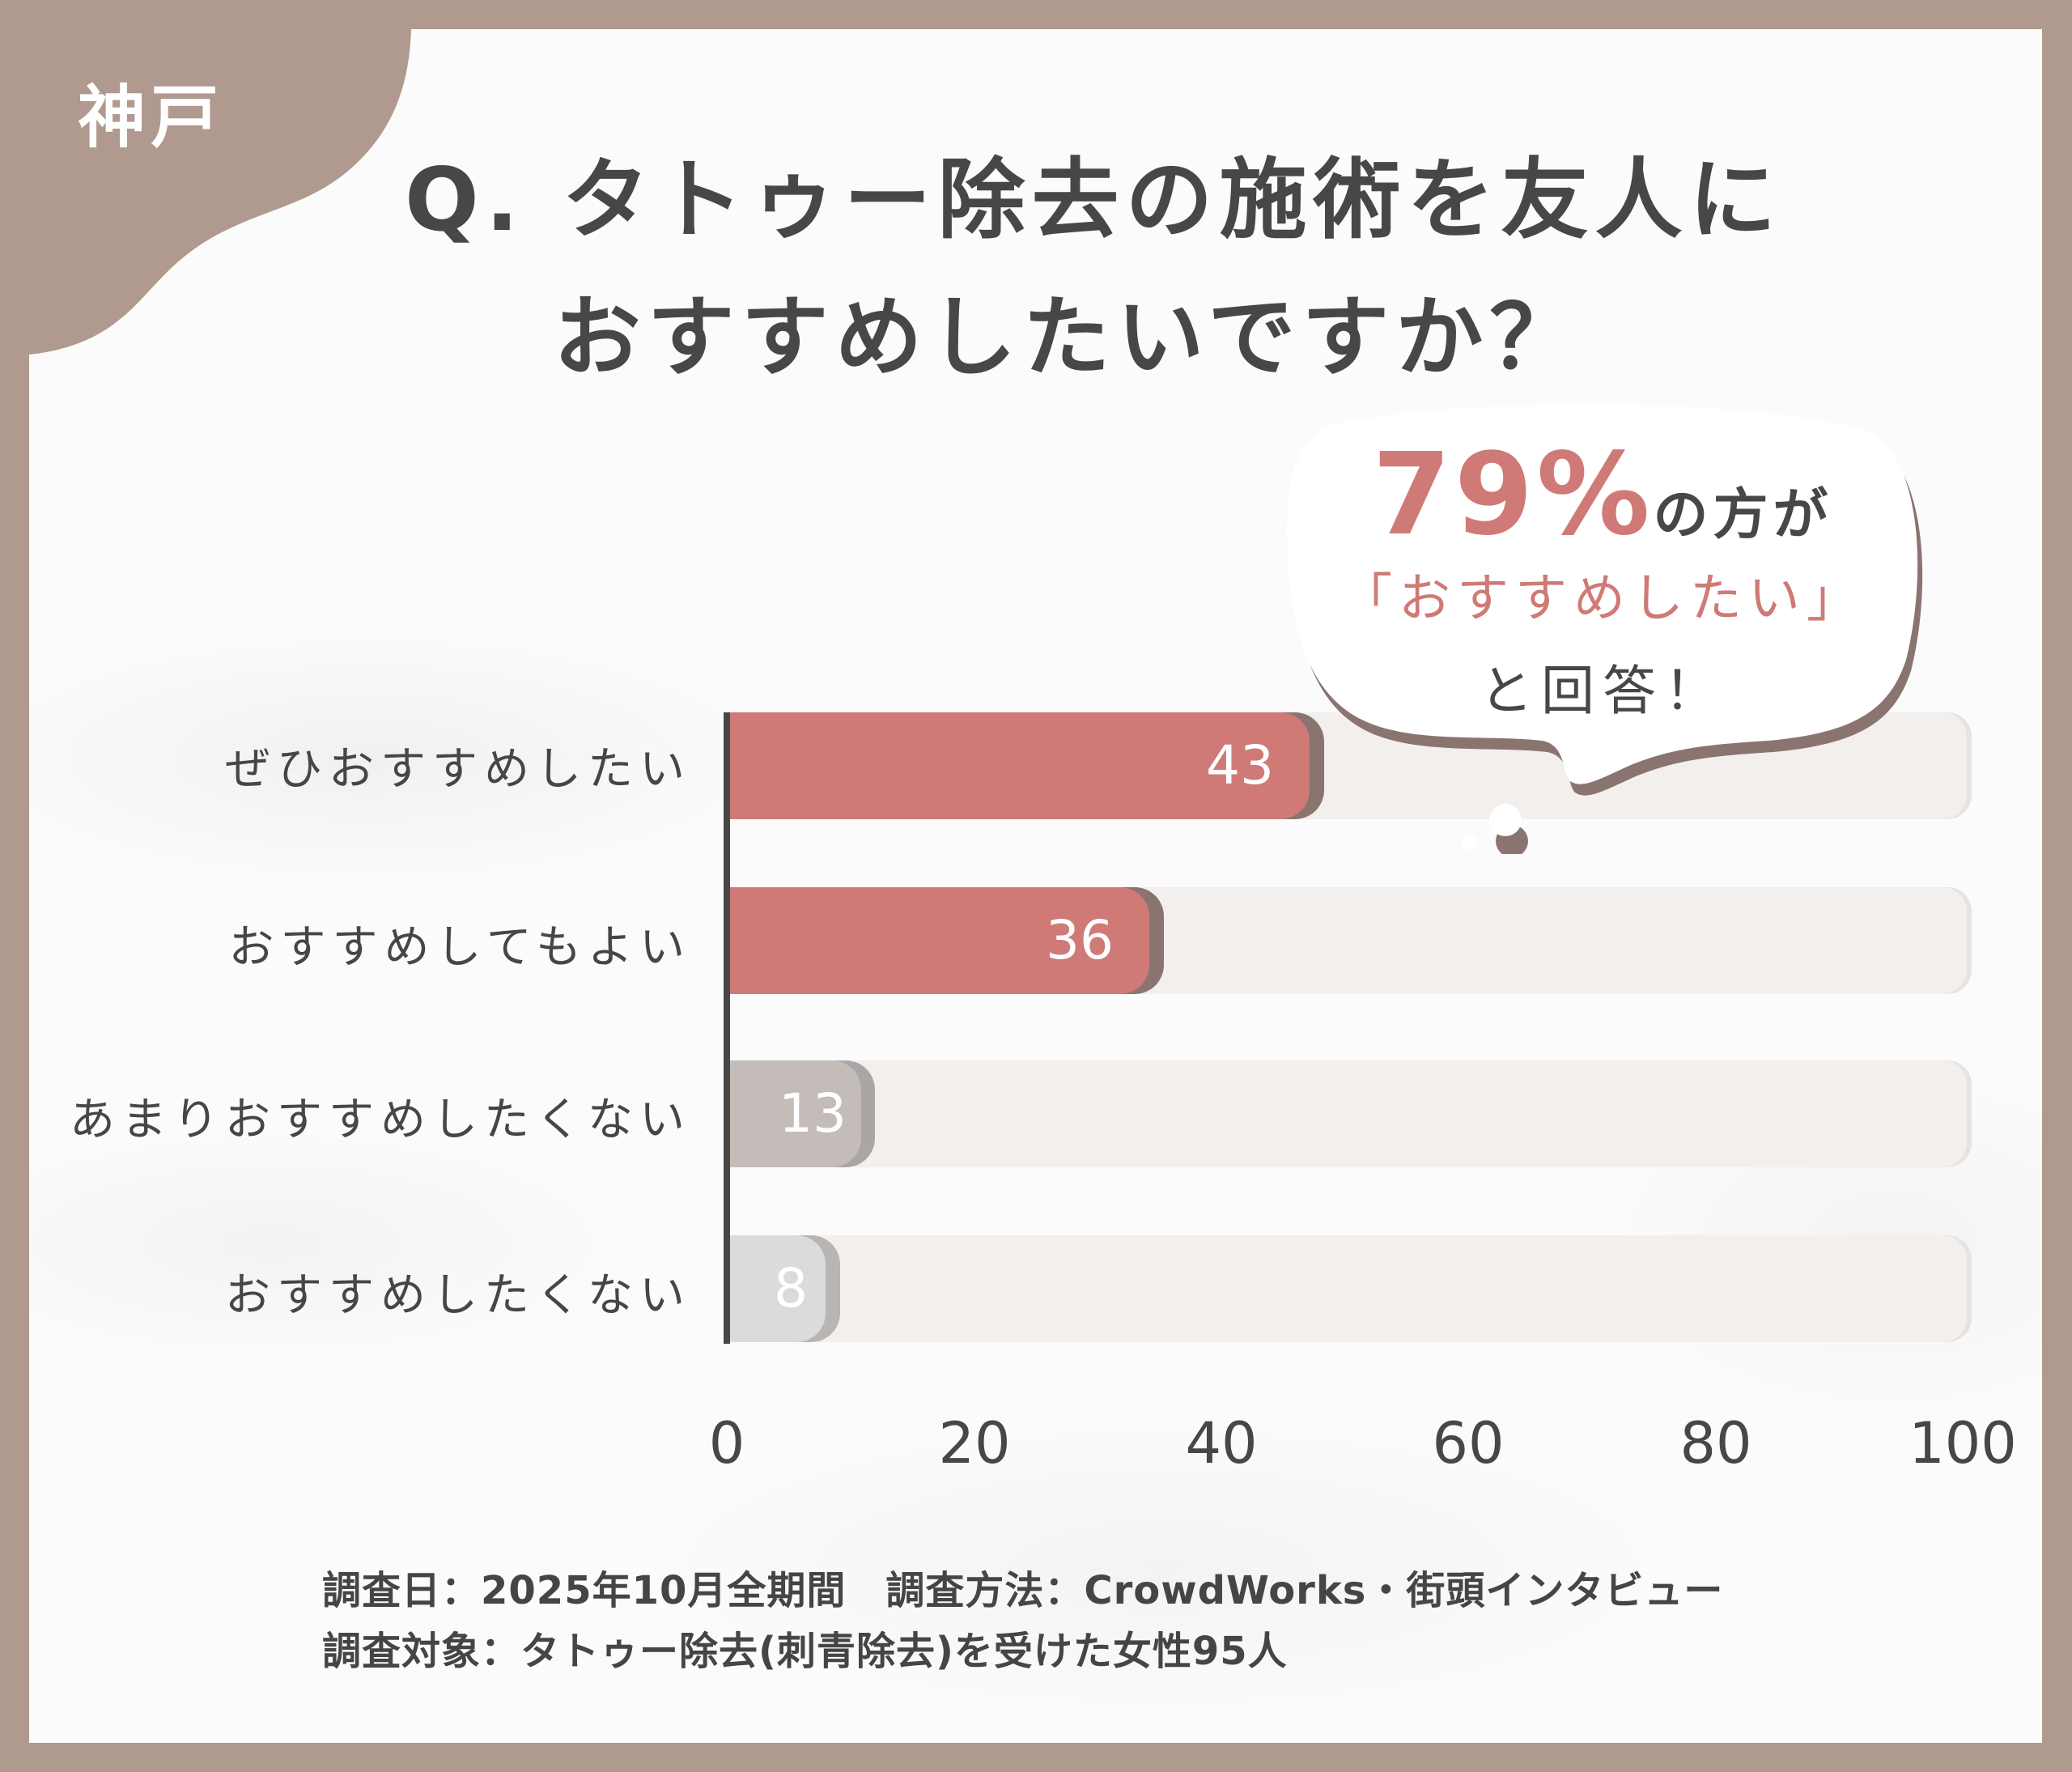 This screenshot has width=2072, height=1772. I want to click on survey-info-line2: 調査対象：タトゥー除去(刺青除去)を受けた女性95人, so click(805, 1652).